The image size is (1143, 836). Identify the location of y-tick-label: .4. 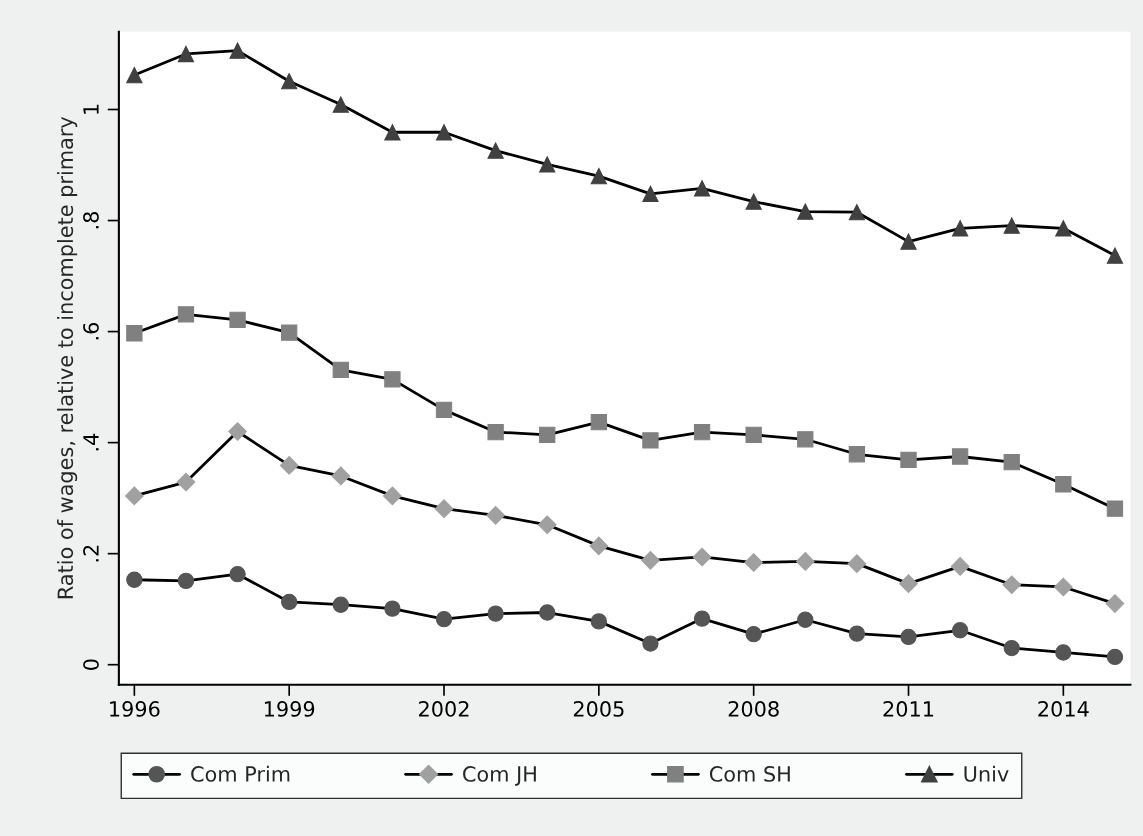
(91, 442).